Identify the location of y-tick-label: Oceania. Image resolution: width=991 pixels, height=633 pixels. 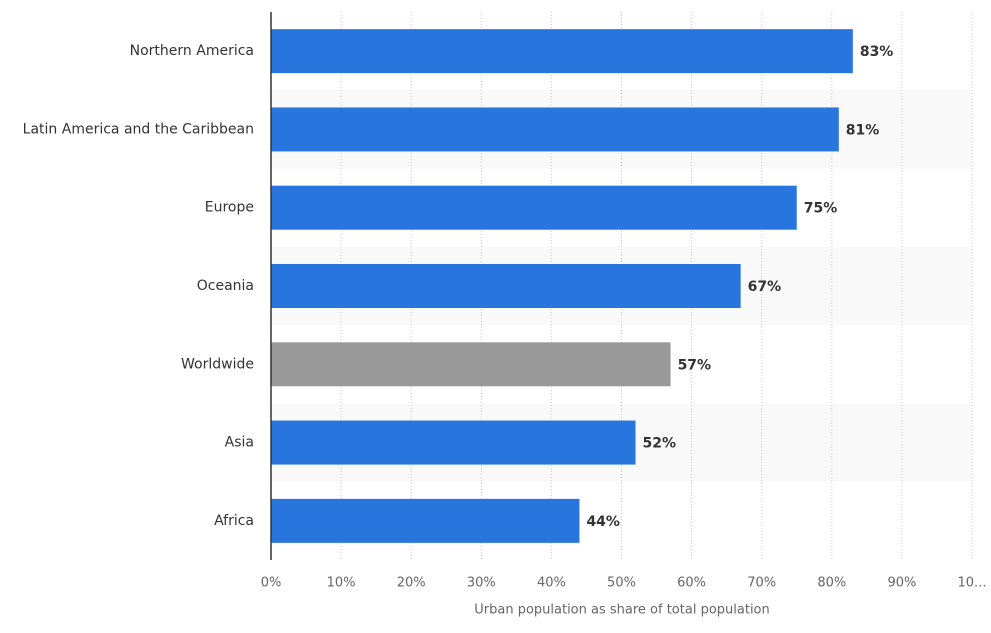
(225, 286).